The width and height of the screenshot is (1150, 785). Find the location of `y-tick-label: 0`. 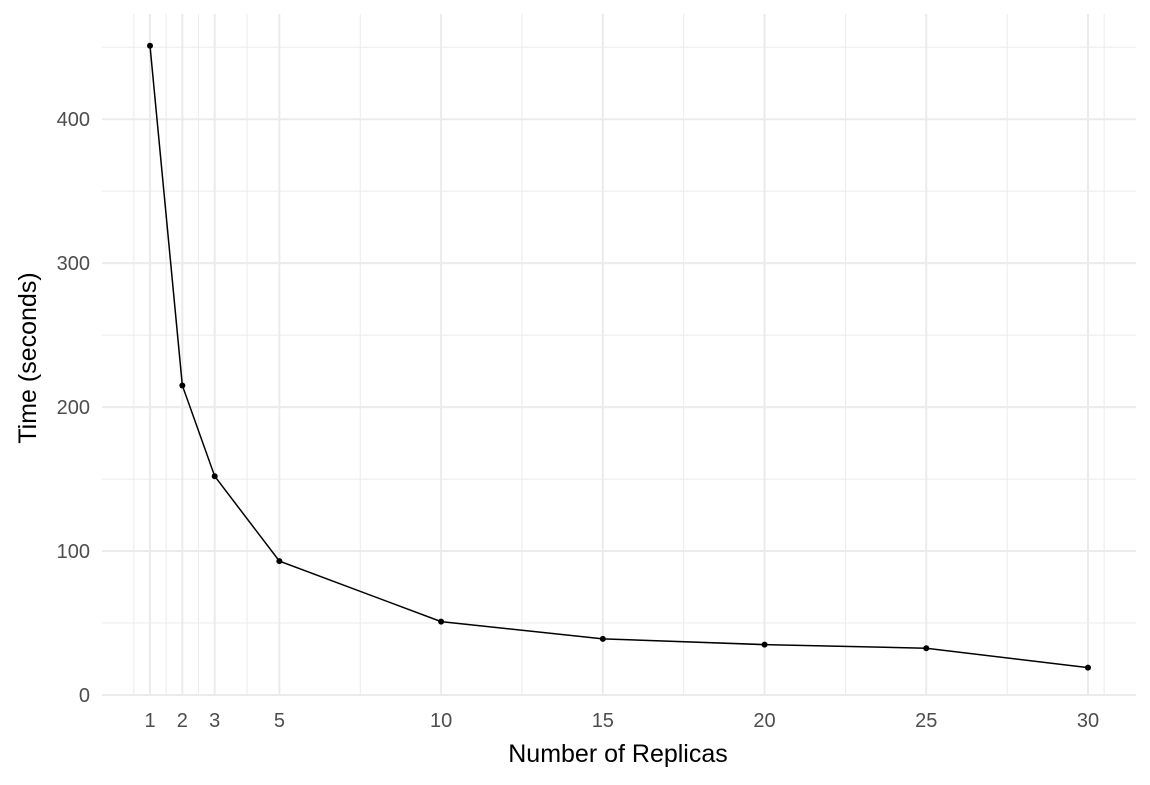

y-tick-label: 0 is located at coordinates (84, 696).